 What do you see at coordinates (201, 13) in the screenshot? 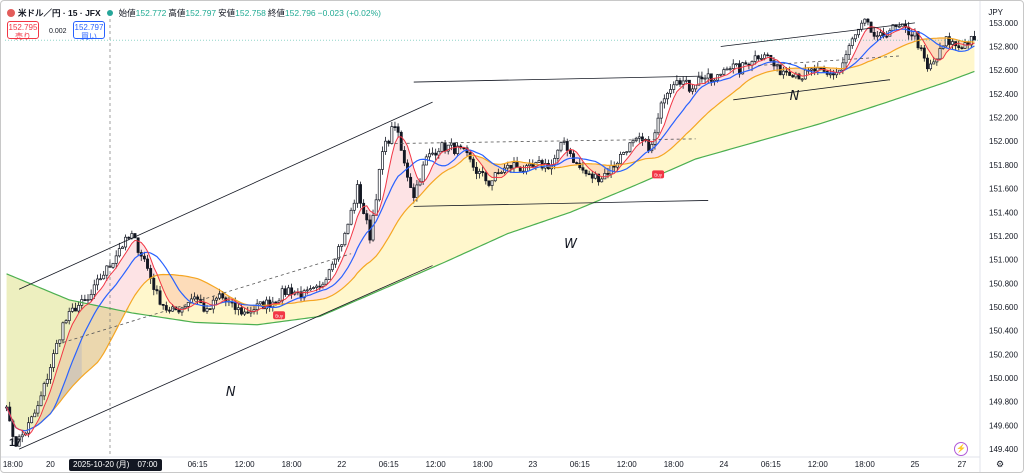
I see `high-value: 152.797` at bounding box center [201, 13].